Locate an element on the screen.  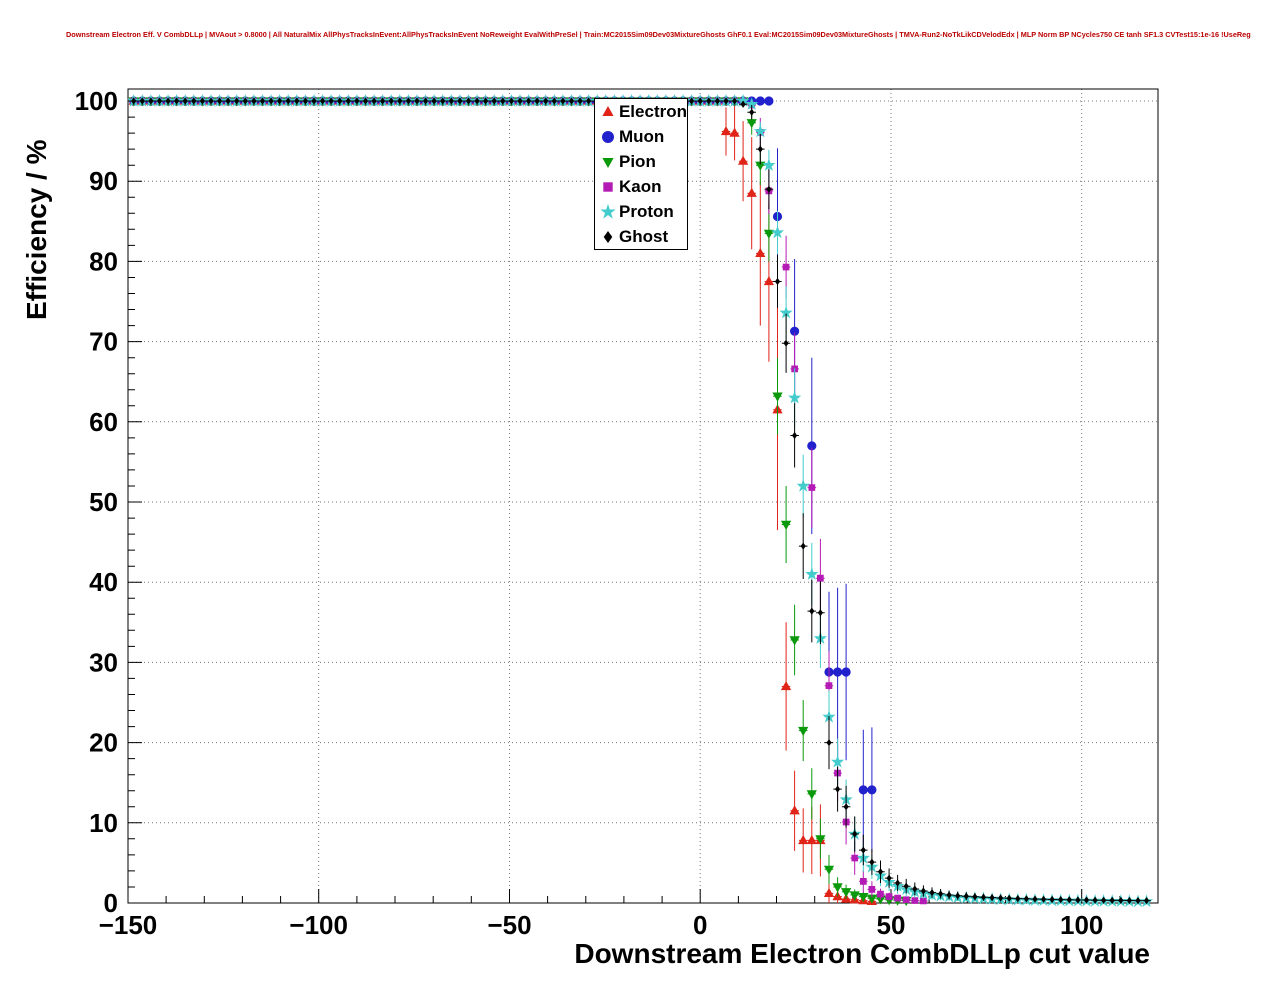
legend-item-pion: Pion is located at coordinates (641, 161).